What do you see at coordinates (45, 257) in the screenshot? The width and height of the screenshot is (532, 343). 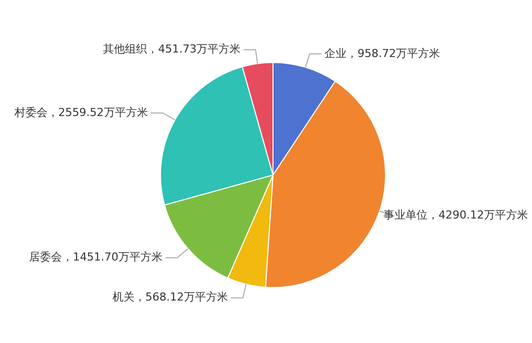 I see `slice-label: 居委会` at bounding box center [45, 257].